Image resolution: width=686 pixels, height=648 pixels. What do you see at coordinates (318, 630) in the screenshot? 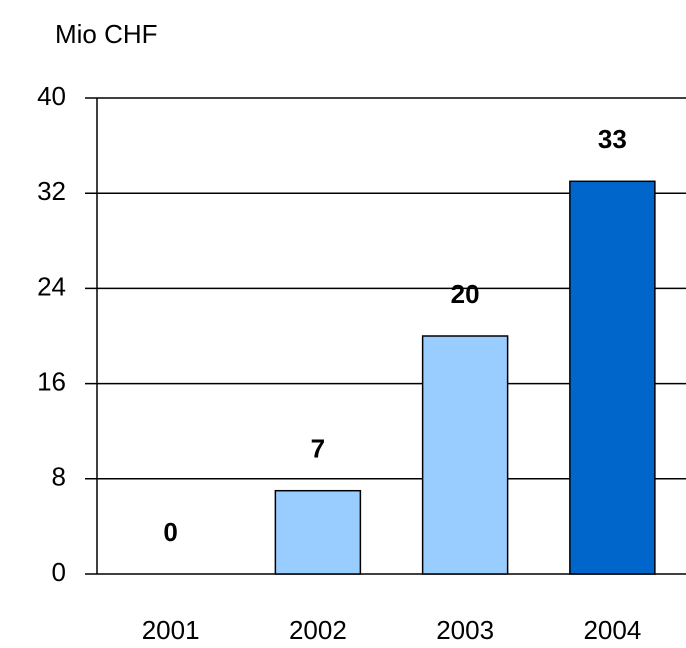
I see `x-tick-label: 2002` at bounding box center [318, 630].